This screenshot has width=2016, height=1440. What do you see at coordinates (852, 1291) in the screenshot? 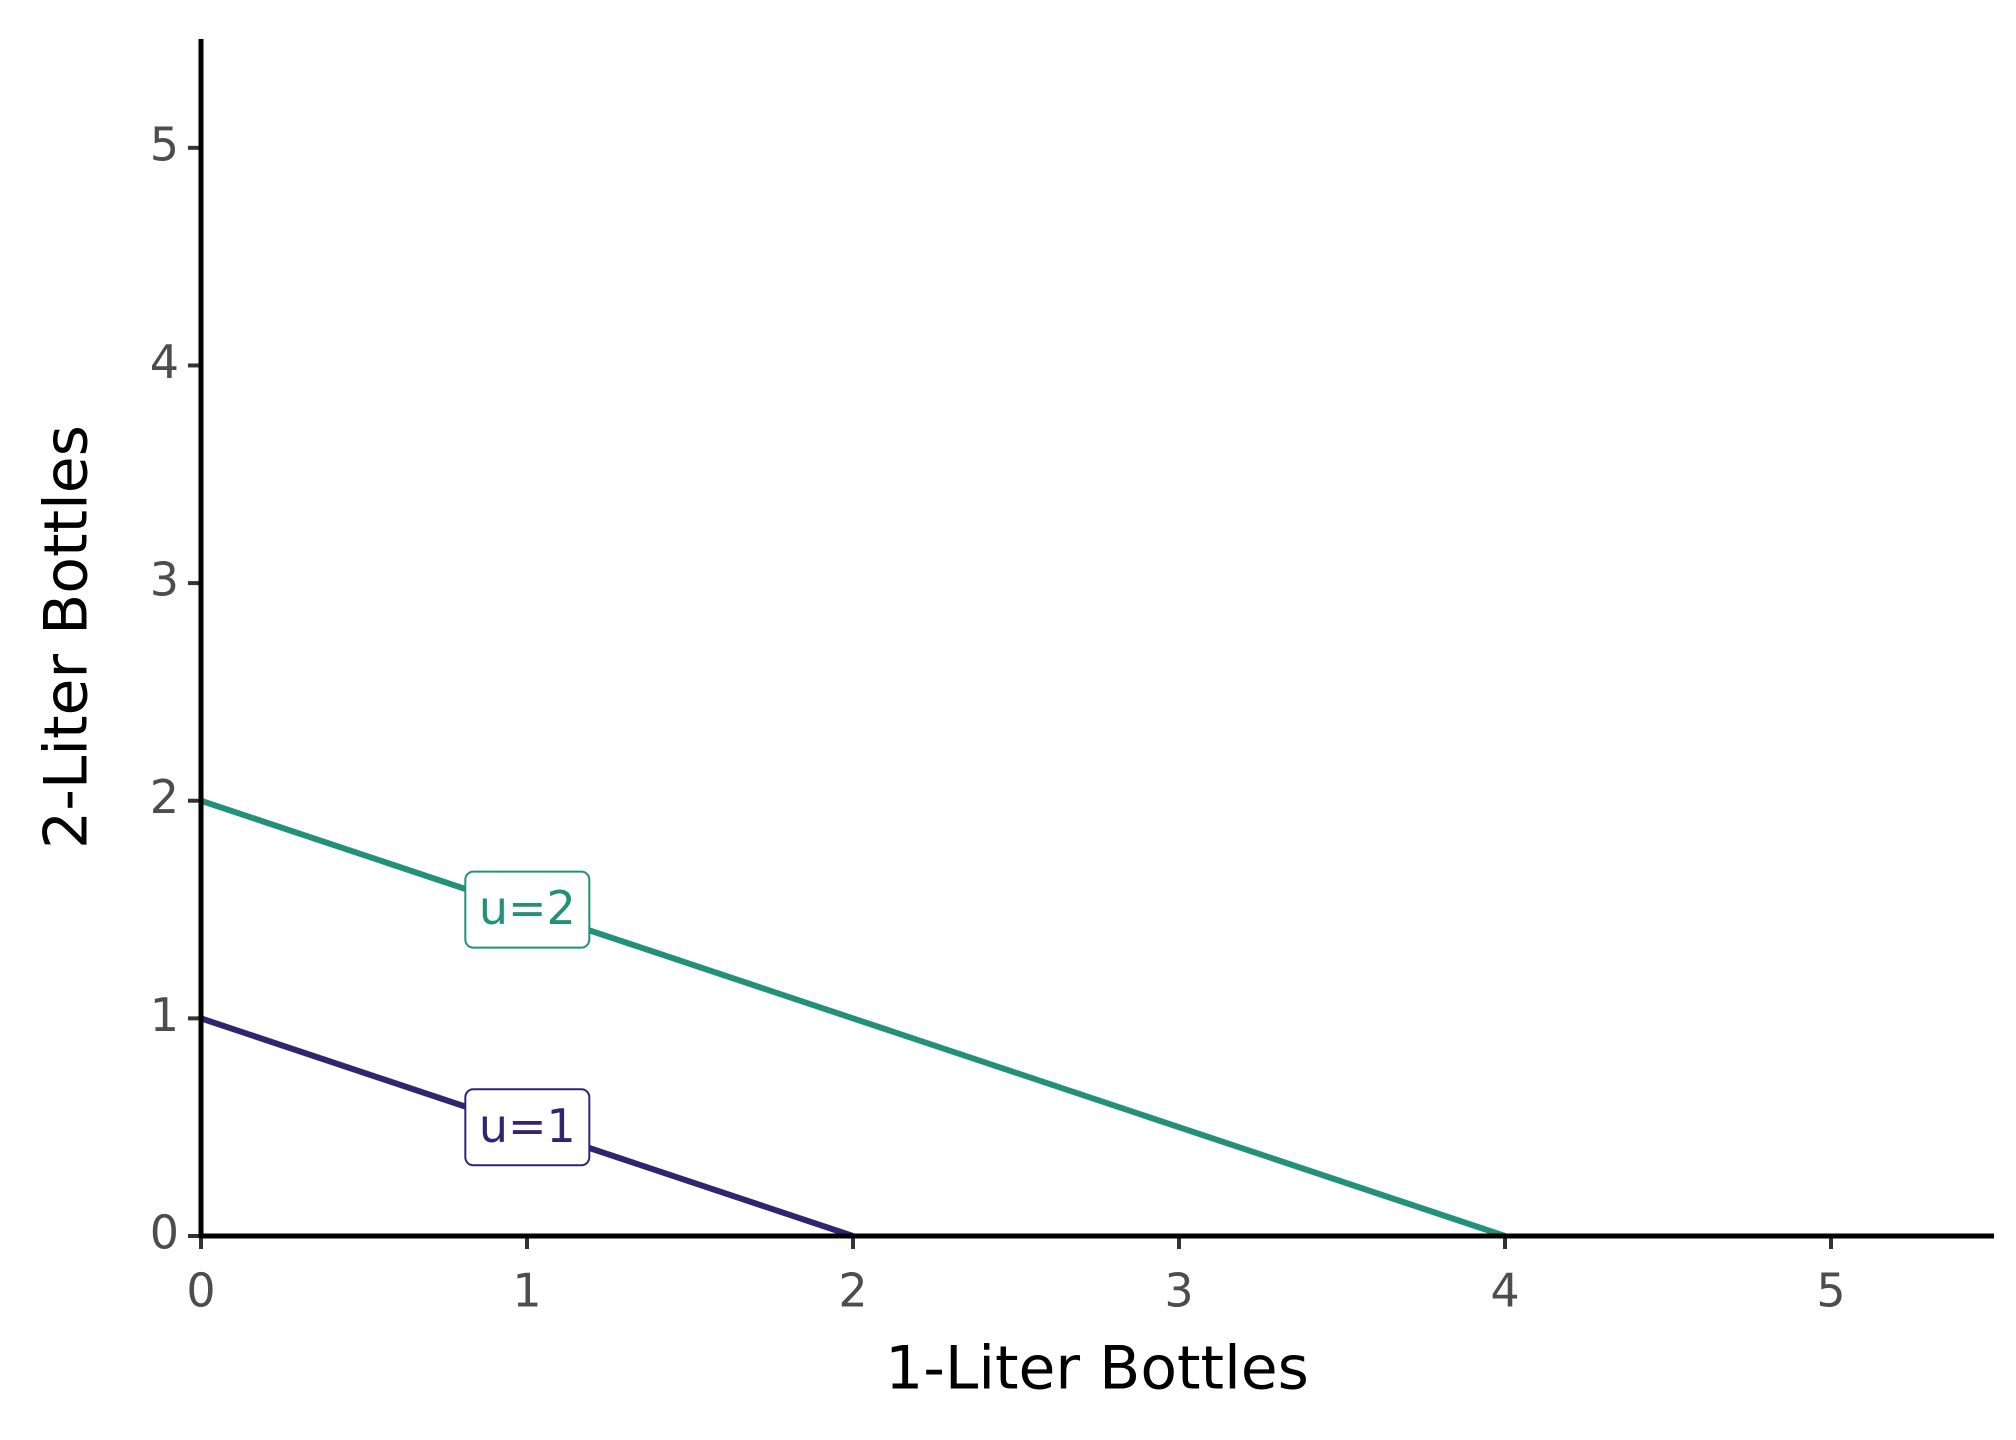
I see `x-tick-label: 2` at bounding box center [852, 1291].